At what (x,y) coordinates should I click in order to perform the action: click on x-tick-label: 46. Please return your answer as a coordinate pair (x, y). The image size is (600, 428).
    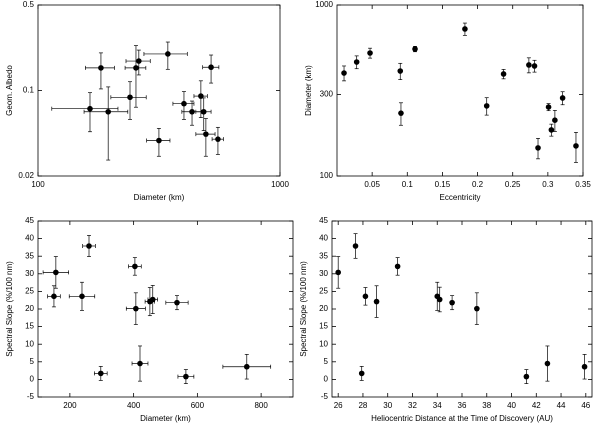
    Looking at the image, I should click on (585, 405).